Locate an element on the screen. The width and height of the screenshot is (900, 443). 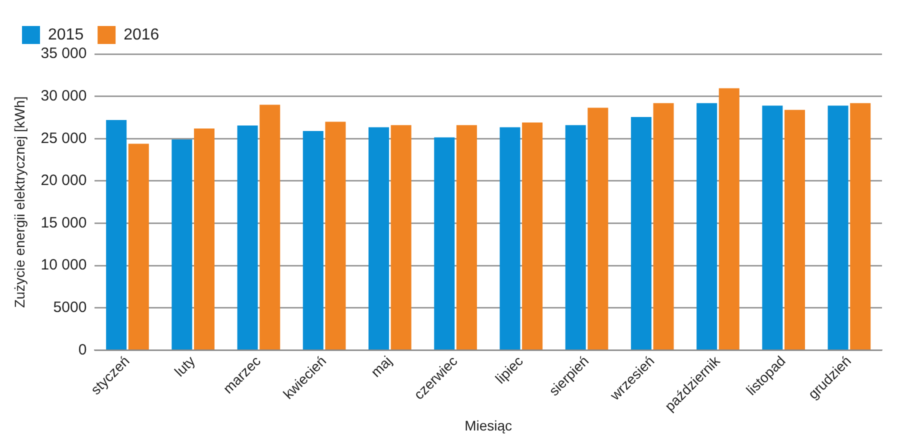
x-axis-title: Miesiąc is located at coordinates (488, 425).